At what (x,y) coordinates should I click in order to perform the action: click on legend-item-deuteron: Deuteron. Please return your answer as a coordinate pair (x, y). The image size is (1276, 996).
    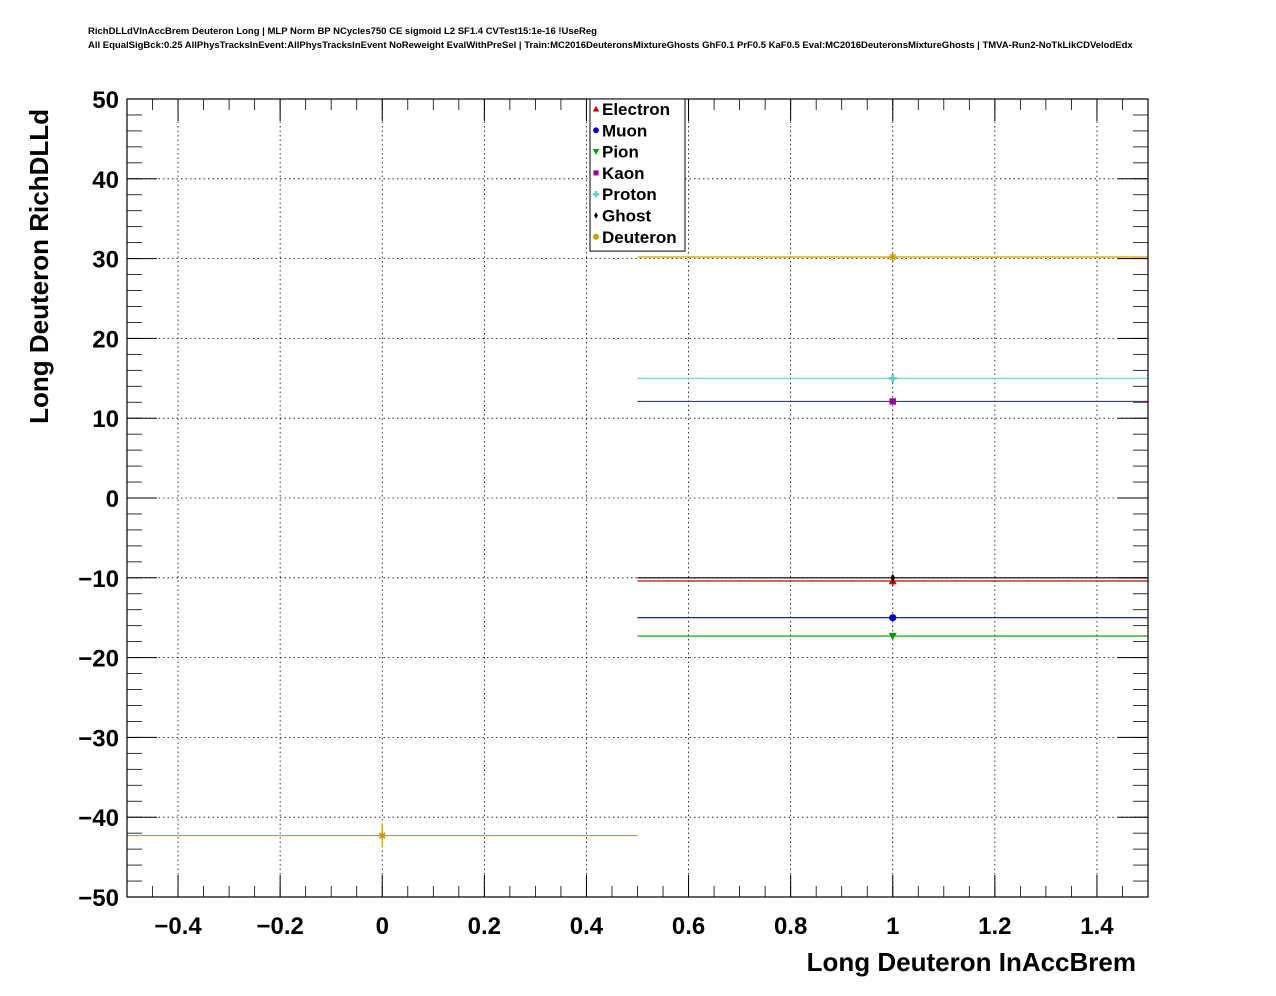
    Looking at the image, I should click on (634, 237).